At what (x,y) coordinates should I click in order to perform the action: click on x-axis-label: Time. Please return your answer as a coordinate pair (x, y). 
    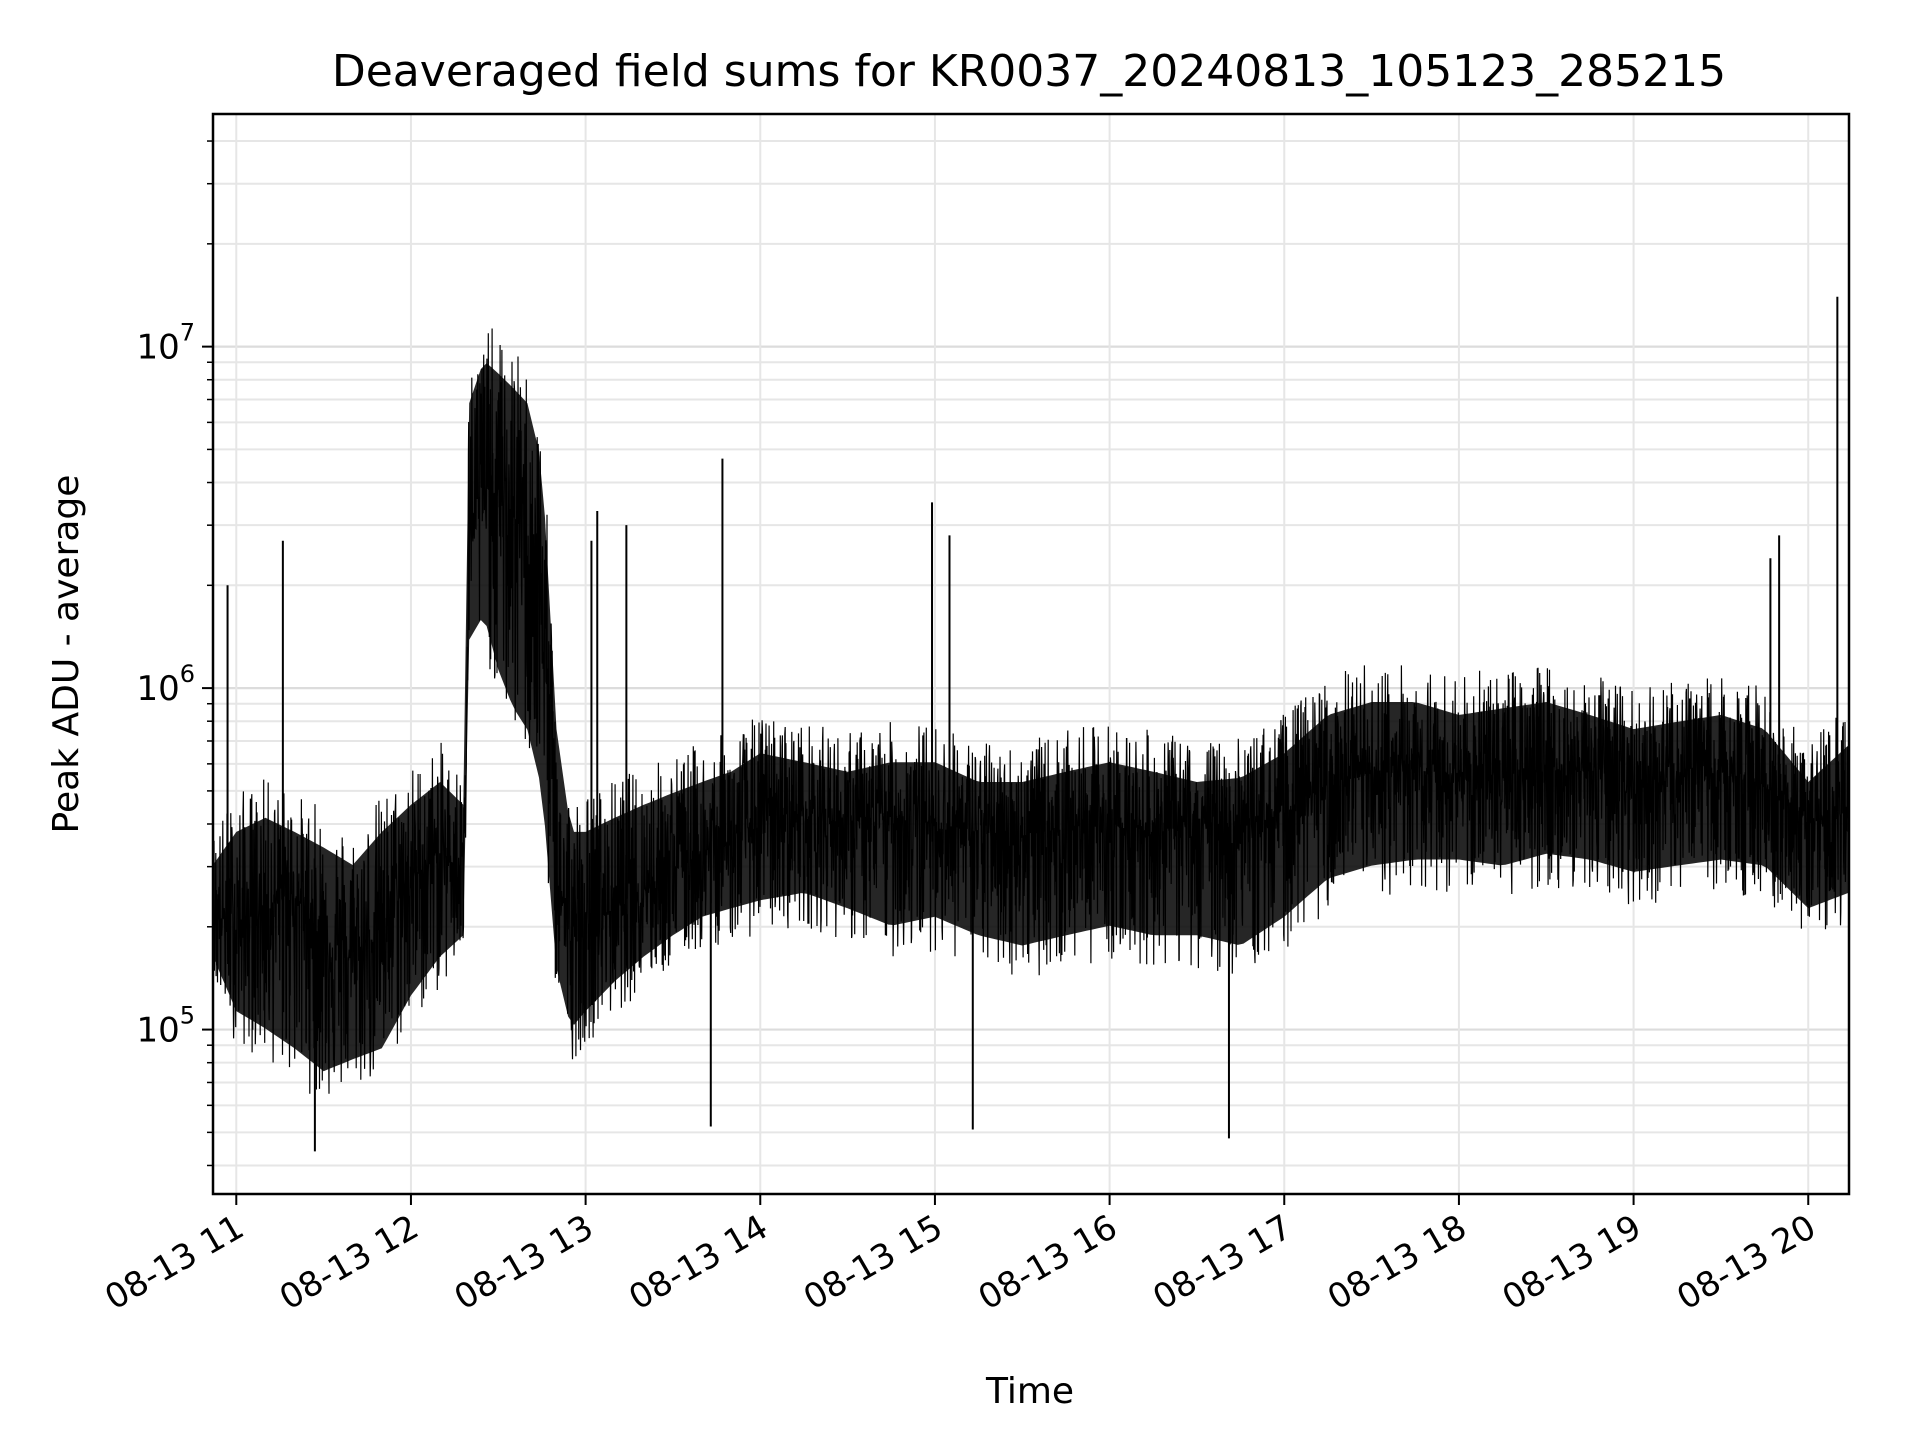
    Looking at the image, I should click on (1029, 1391).